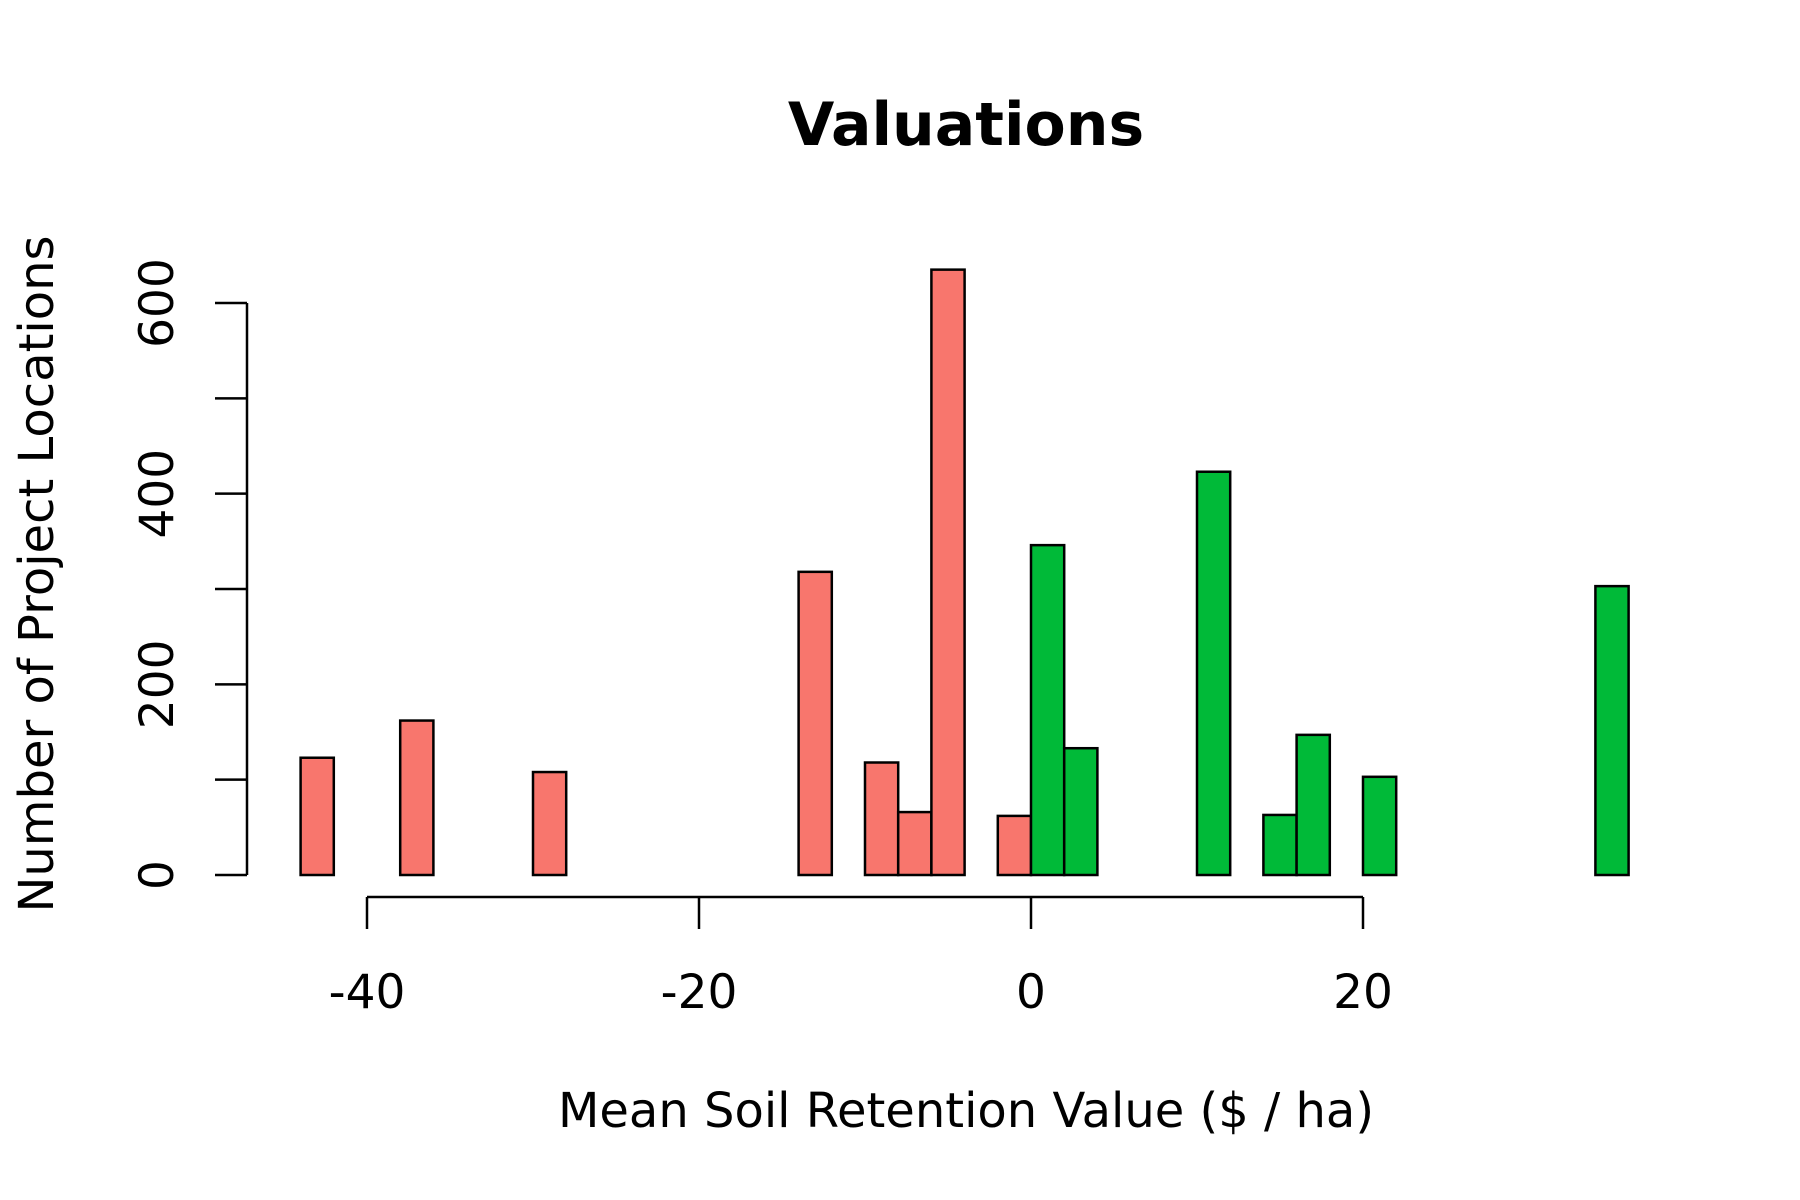 The image size is (1800, 1200). What do you see at coordinates (966, 1111) in the screenshot?
I see `x-axis-label: Mean Soil Retention Value ($ / ha)` at bounding box center [966, 1111].